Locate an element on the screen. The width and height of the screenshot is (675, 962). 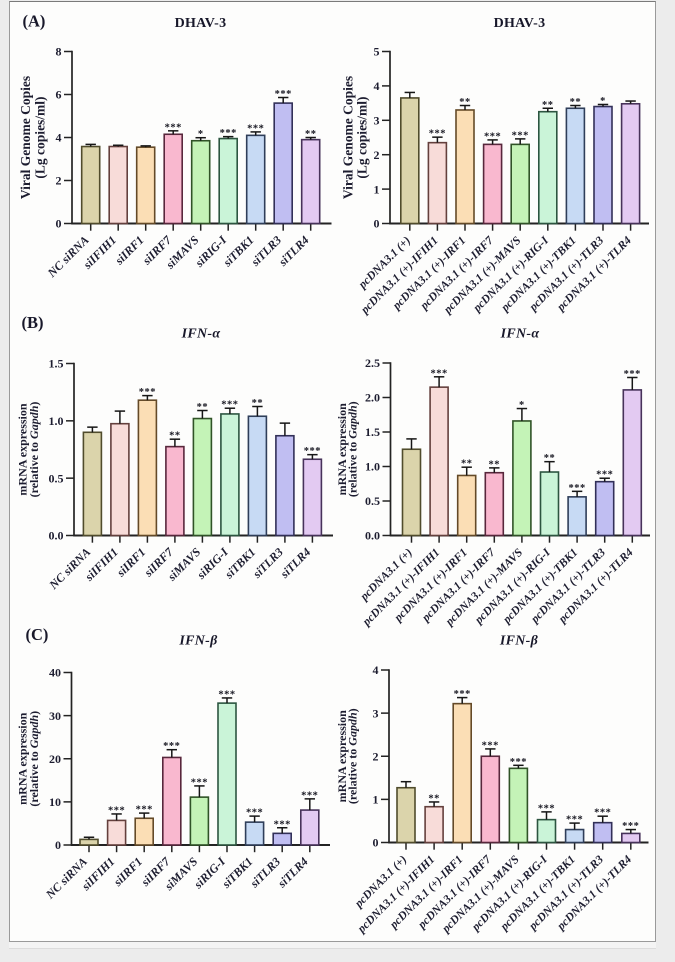
svg-text: siRIG-I is located at coordinates (209, 872).